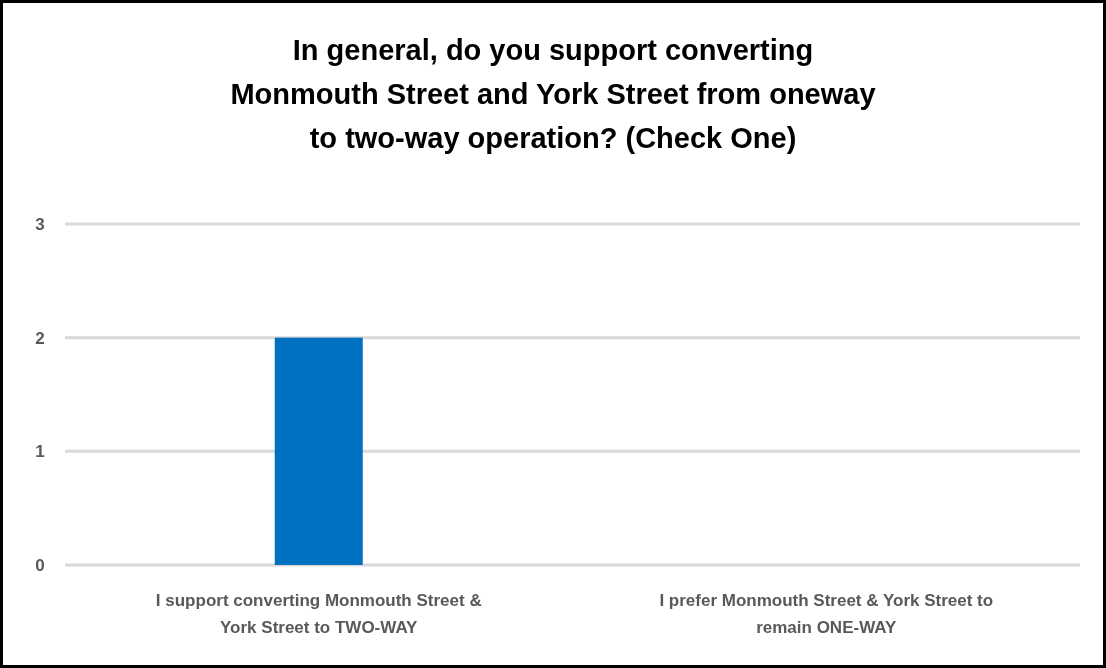  What do you see at coordinates (40, 338) in the screenshot?
I see `y-tick-label: 2` at bounding box center [40, 338].